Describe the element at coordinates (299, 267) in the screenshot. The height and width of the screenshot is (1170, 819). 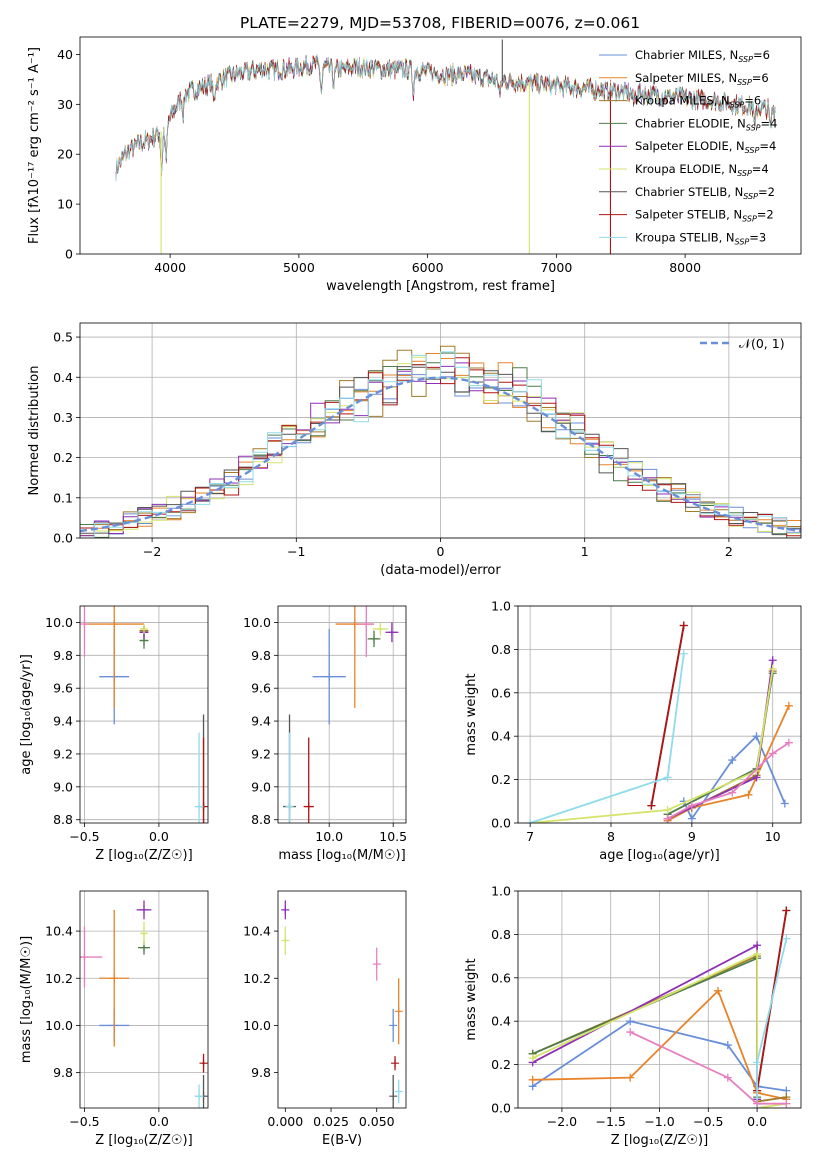
I see `x-tick-label: 5000` at that location.